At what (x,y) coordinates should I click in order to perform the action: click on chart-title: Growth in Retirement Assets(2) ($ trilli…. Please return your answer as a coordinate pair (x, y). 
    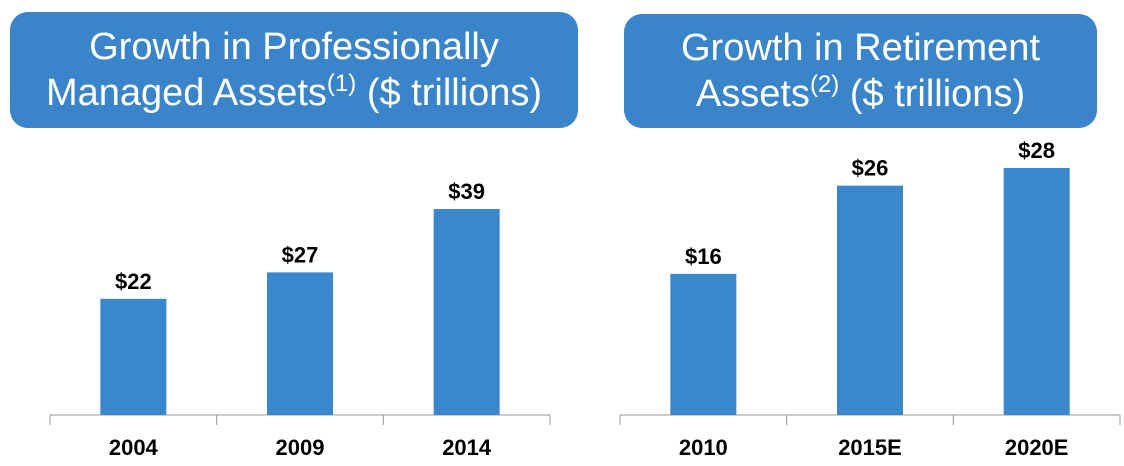
    Looking at the image, I should click on (860, 71).